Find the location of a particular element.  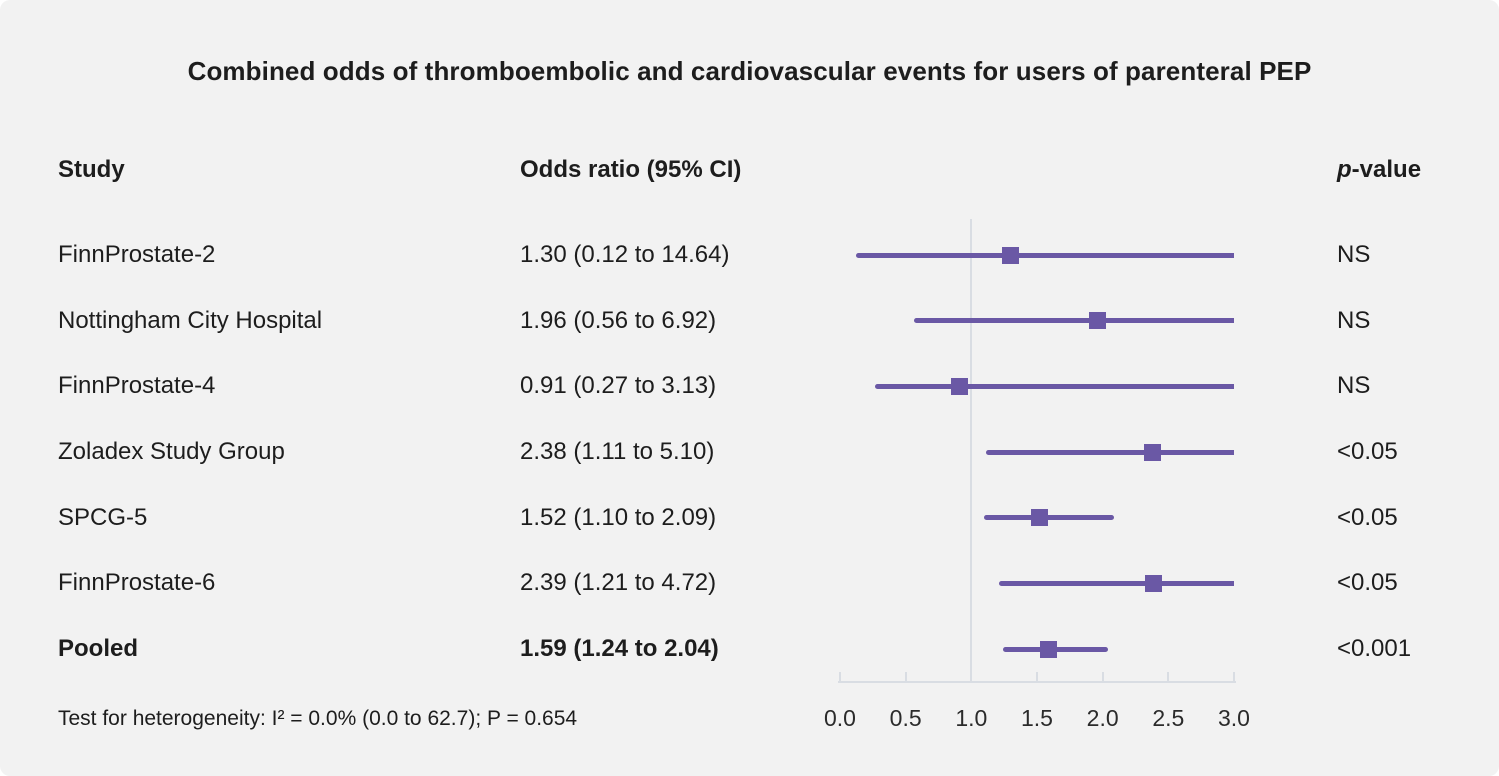

column-header-study: Study is located at coordinates (91, 169).